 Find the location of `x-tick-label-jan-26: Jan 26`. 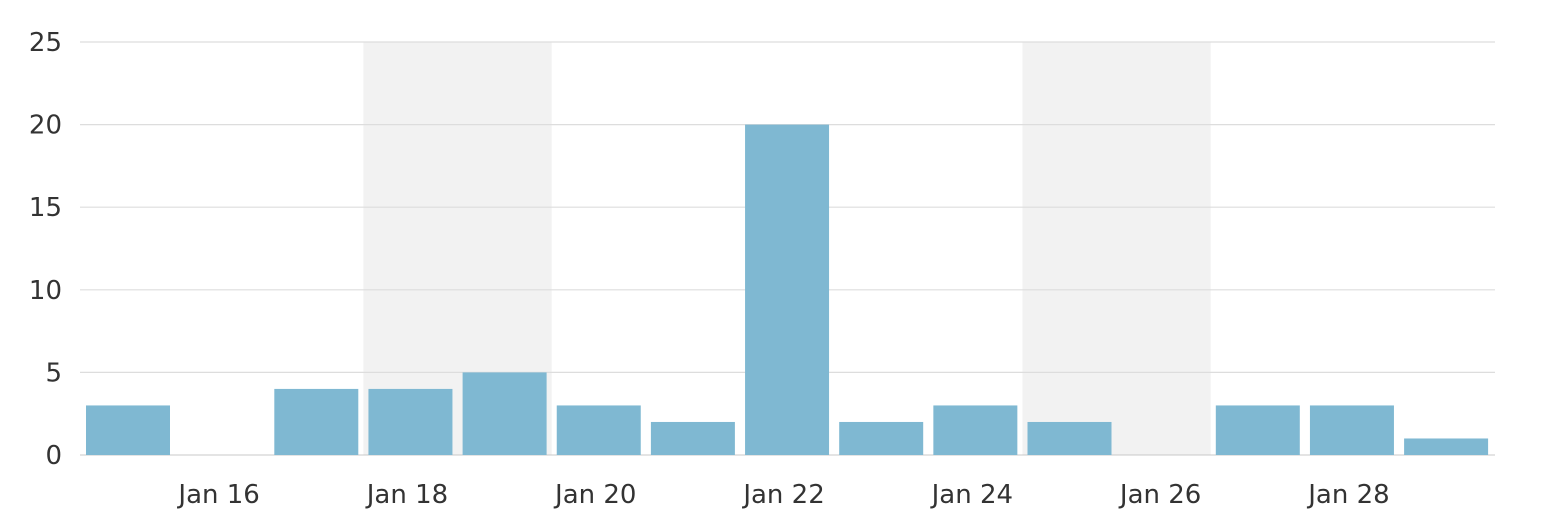

x-tick-label-jan-26: Jan 26 is located at coordinates (1159, 495).